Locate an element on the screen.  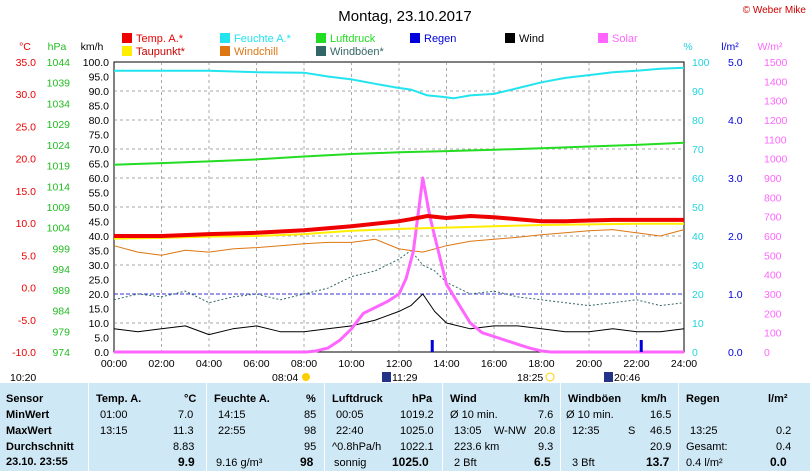
gusts-max-time: 12:35 is located at coordinates (586, 431).